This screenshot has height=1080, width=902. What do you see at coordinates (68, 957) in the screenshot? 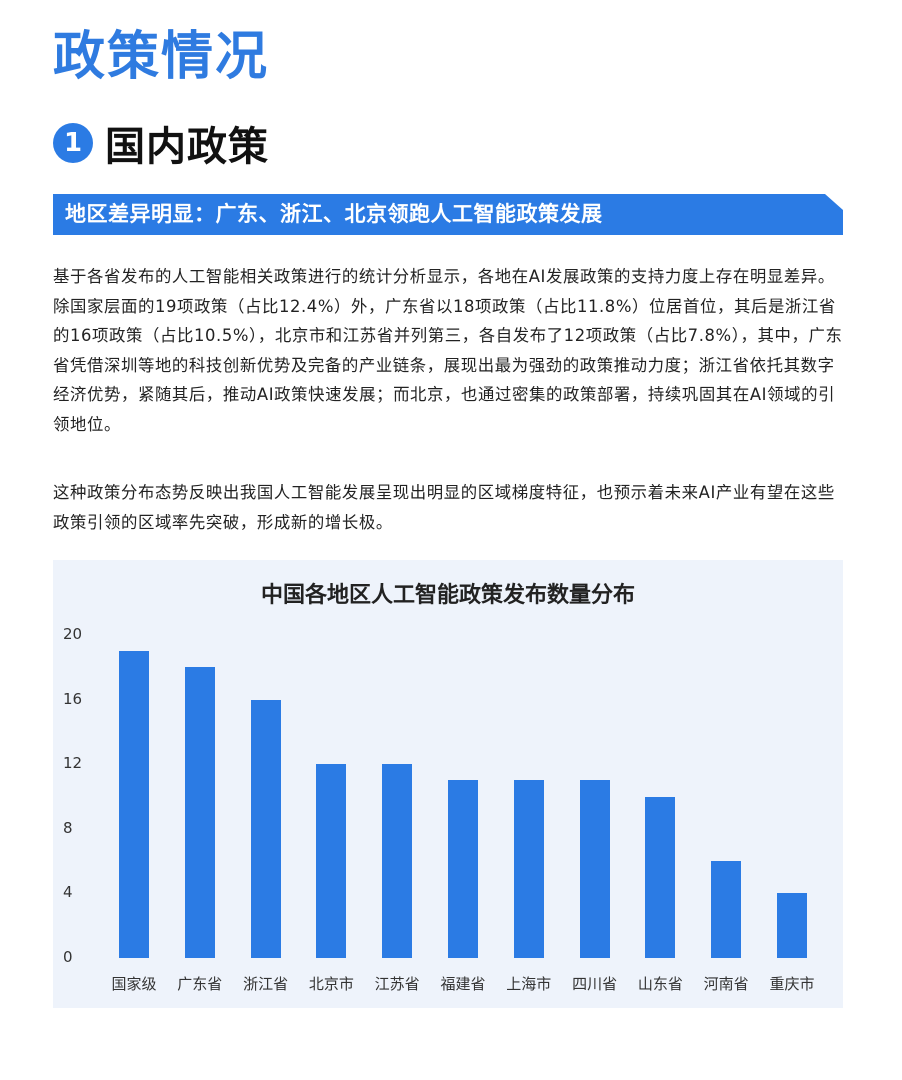
I see `y-tick-label: 0` at bounding box center [68, 957].